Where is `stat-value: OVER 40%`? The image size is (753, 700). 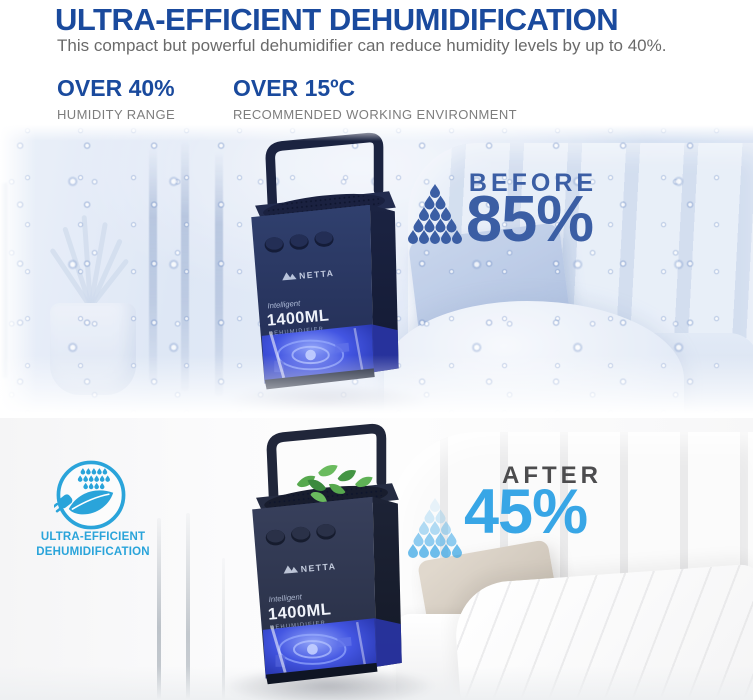 stat-value: OVER 40% is located at coordinates (116, 88).